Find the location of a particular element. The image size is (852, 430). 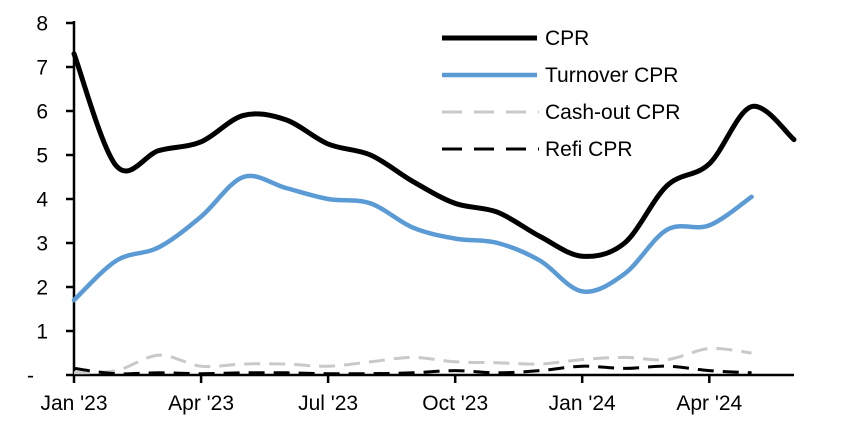

legend-item-cpr: CPR is located at coordinates (515, 38).